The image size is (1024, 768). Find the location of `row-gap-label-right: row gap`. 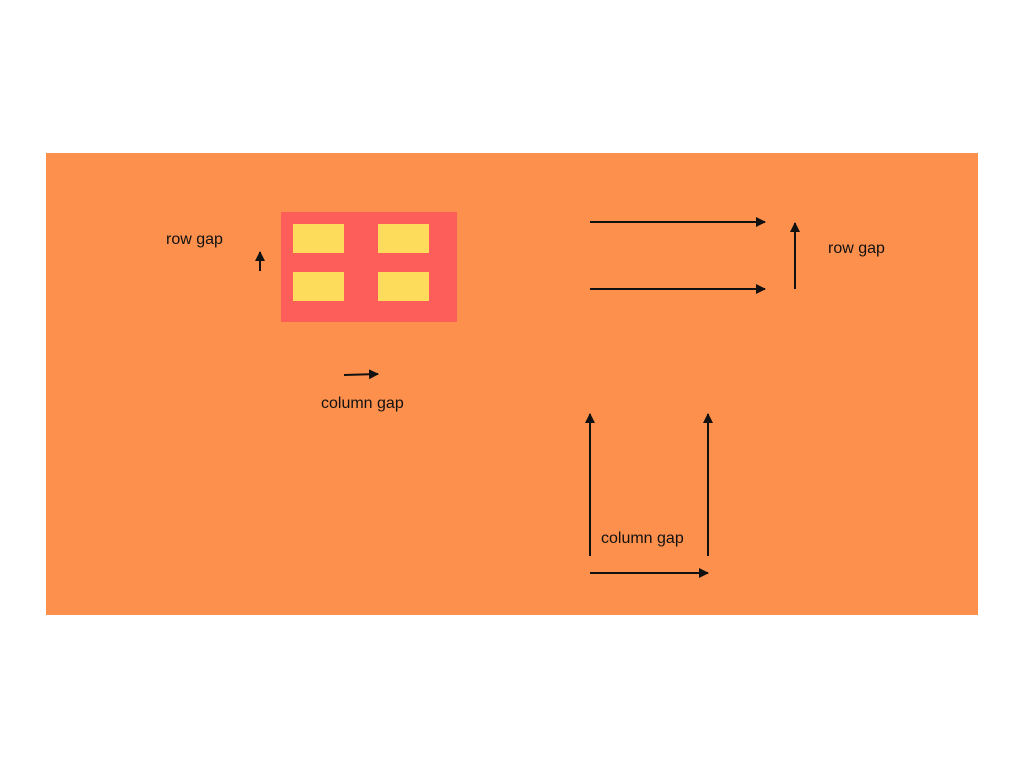

row-gap-label-right: row gap is located at coordinates (856, 248).